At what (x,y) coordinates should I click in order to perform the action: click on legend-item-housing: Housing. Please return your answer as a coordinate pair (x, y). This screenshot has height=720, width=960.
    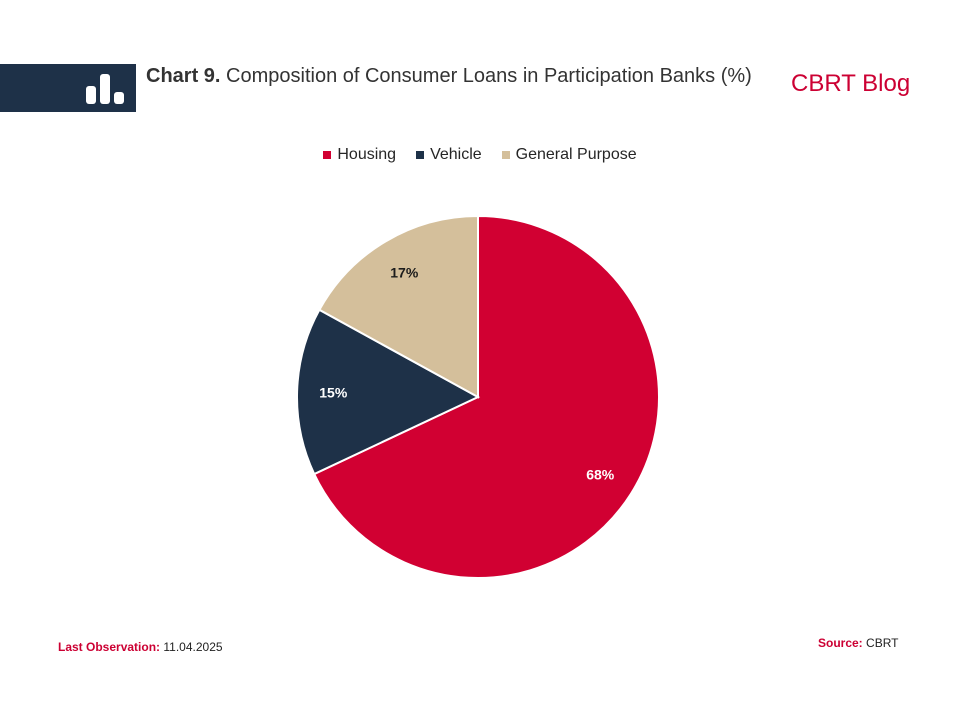
    Looking at the image, I should click on (359, 155).